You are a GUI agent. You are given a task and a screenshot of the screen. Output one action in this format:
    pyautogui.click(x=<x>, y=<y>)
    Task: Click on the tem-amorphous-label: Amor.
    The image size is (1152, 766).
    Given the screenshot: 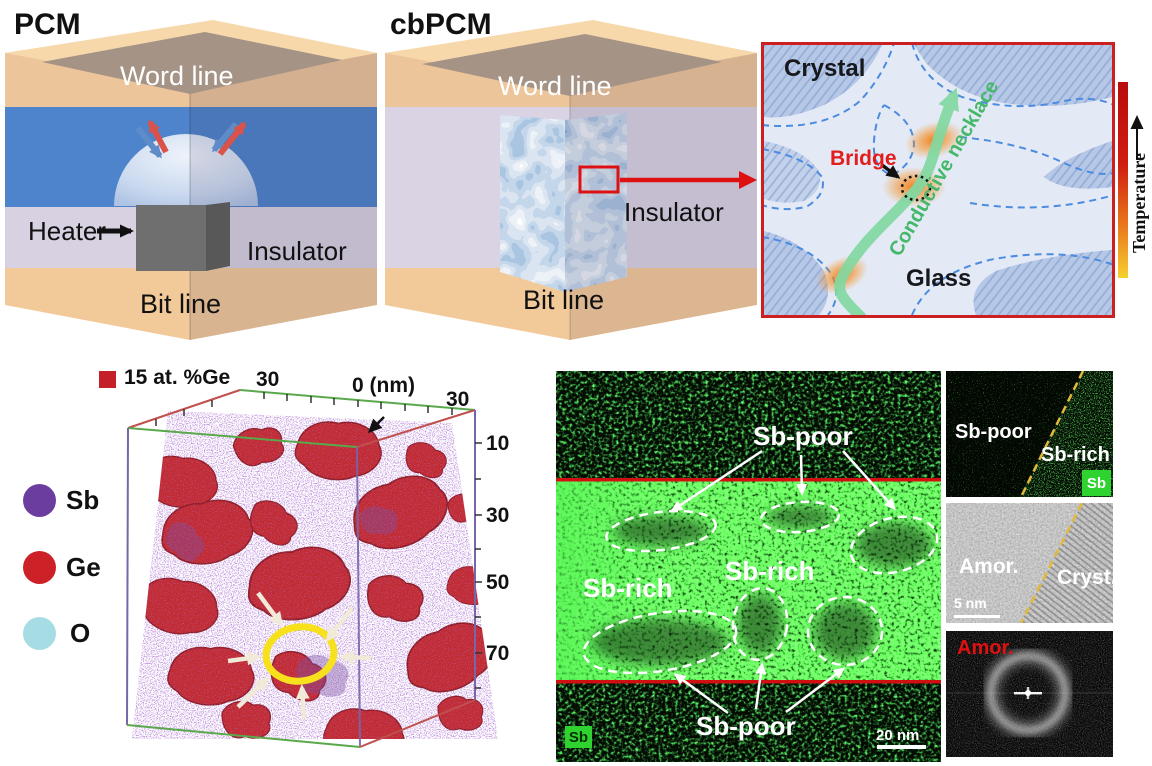 What is the action you would take?
    pyautogui.click(x=989, y=566)
    